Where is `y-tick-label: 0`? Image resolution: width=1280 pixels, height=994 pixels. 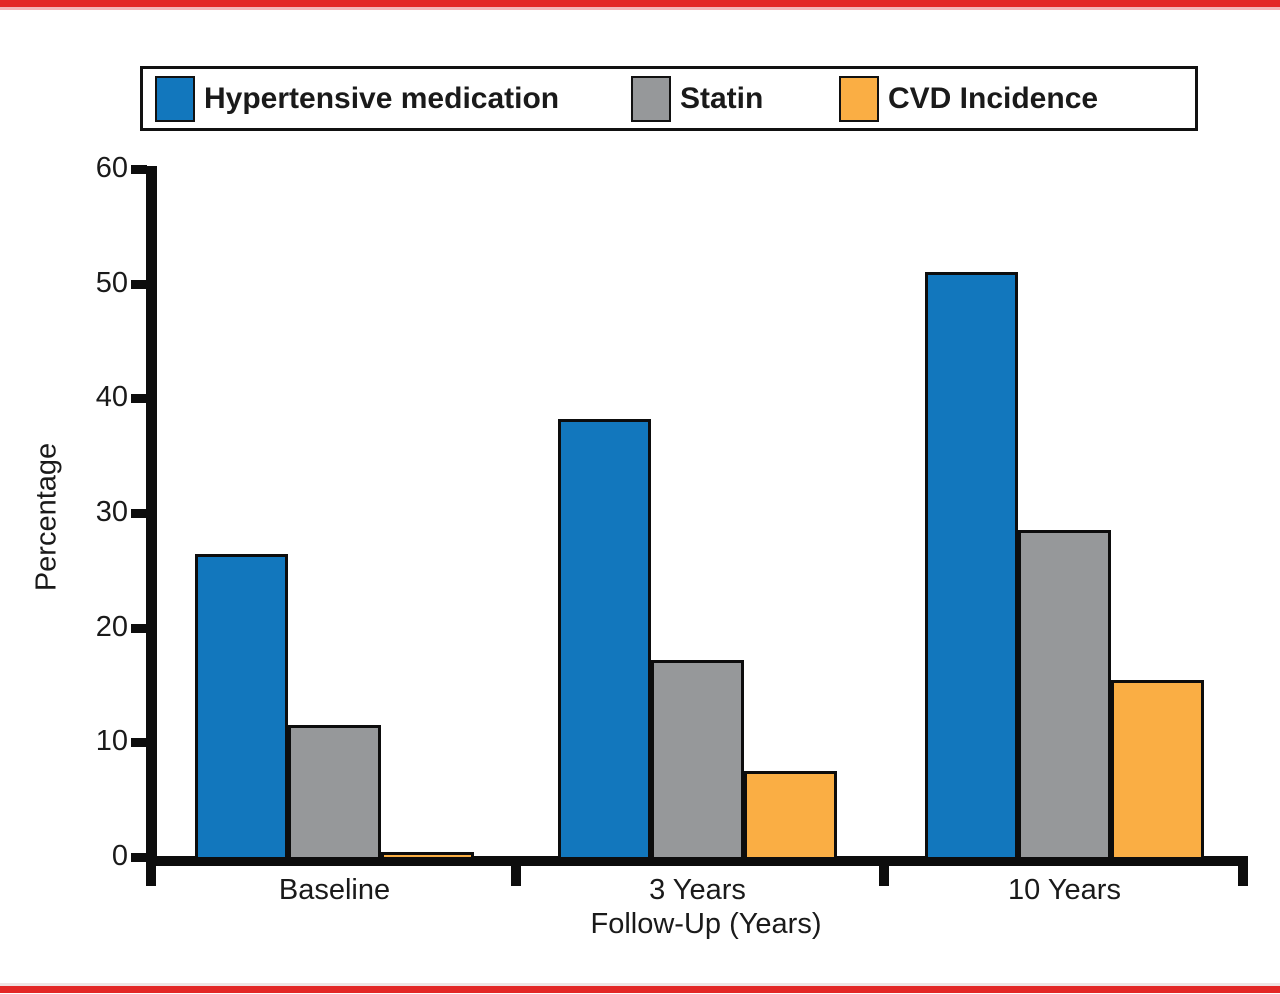 y-tick-label: 0 is located at coordinates (119, 856).